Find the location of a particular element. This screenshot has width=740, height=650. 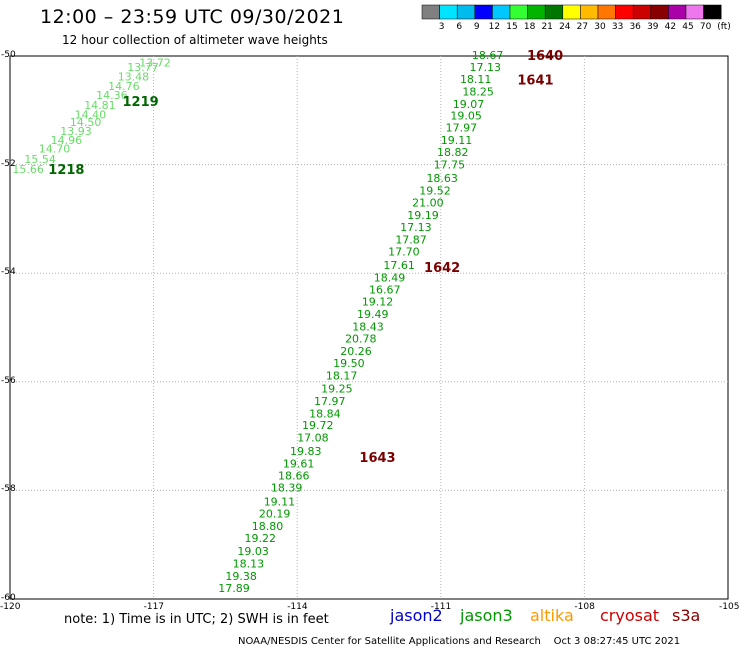

pass-number-label: 1218 is located at coordinates (66, 170).